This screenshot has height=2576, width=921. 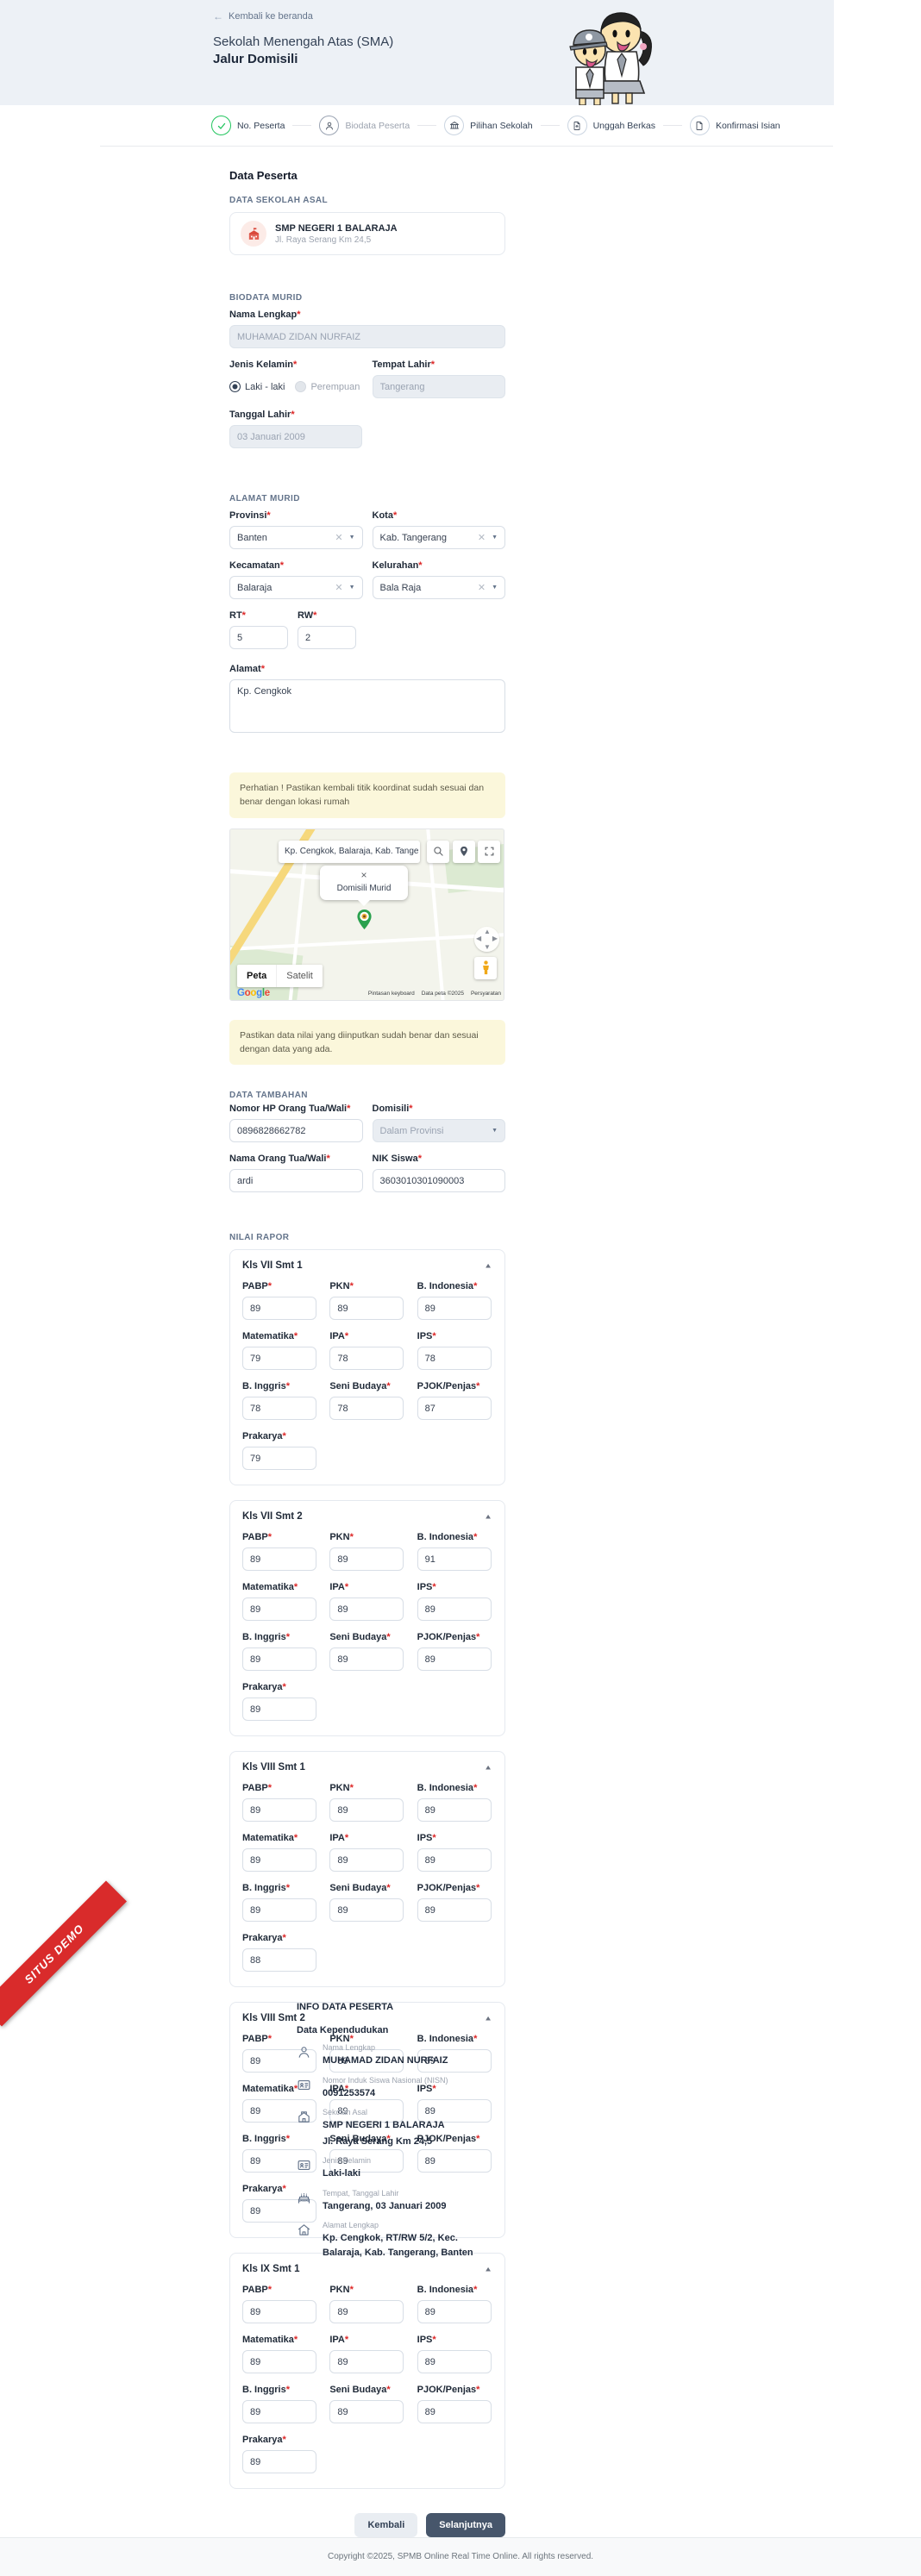 I want to click on section-nilai-rapor: NILAI RAPOR, so click(x=259, y=1238).